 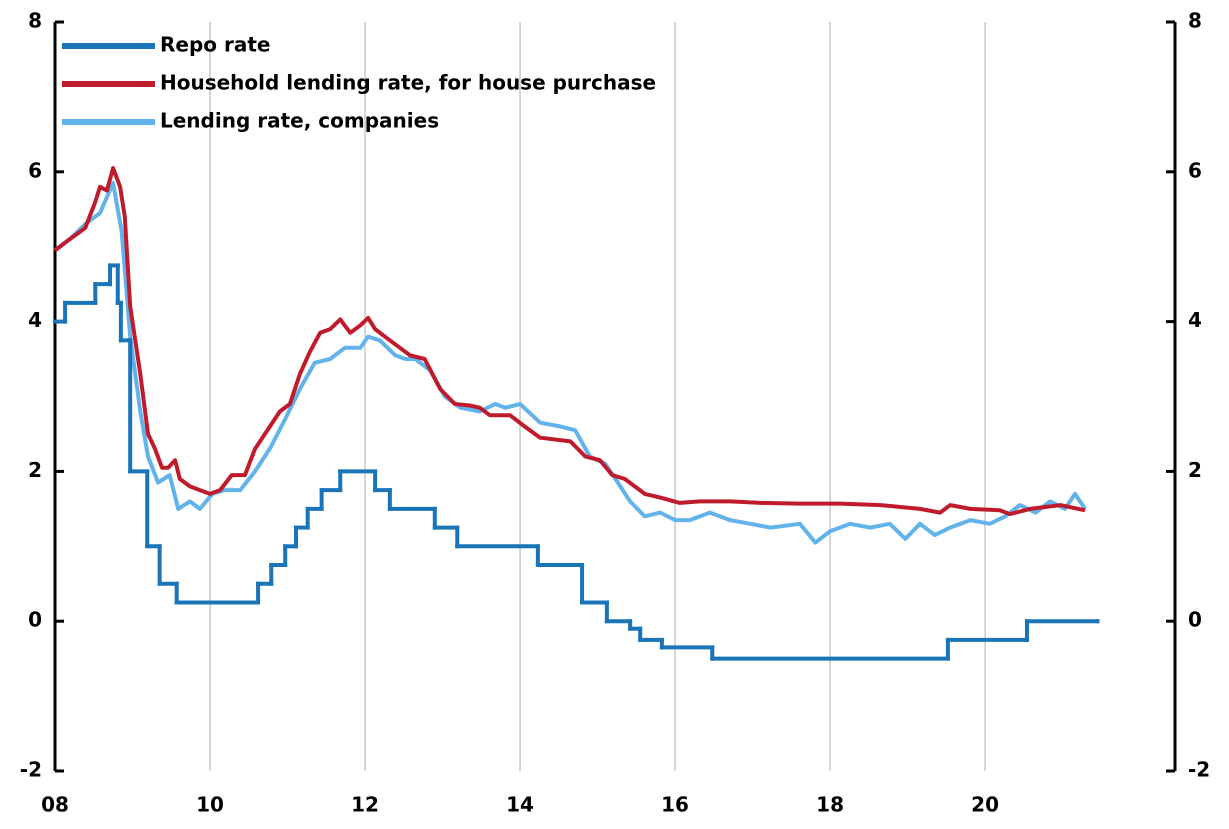 What do you see at coordinates (35, 21) in the screenshot?
I see `y-tick-label: 8` at bounding box center [35, 21].